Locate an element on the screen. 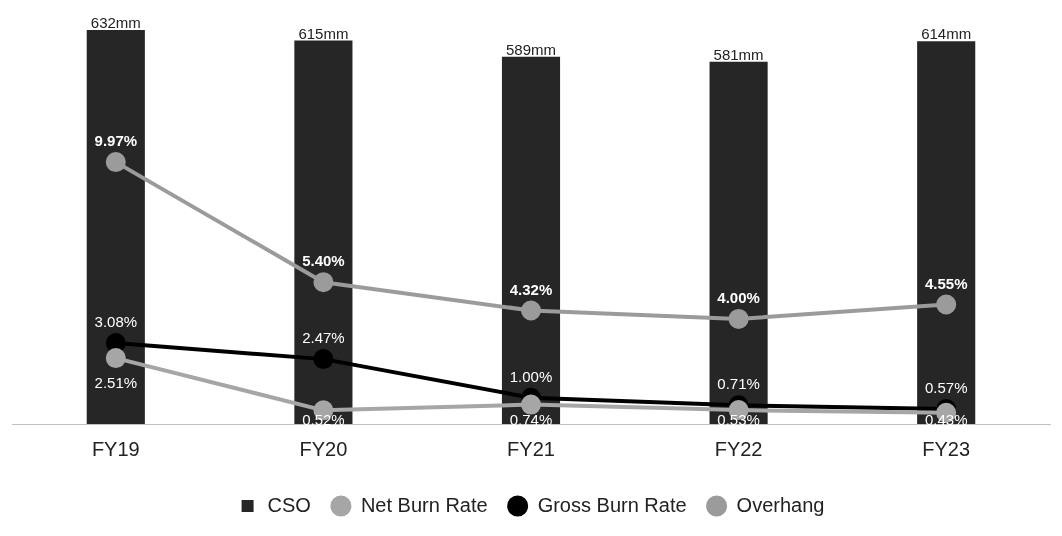 This screenshot has height=536, width=1062. x-tick-label: FY20 is located at coordinates (323, 448).